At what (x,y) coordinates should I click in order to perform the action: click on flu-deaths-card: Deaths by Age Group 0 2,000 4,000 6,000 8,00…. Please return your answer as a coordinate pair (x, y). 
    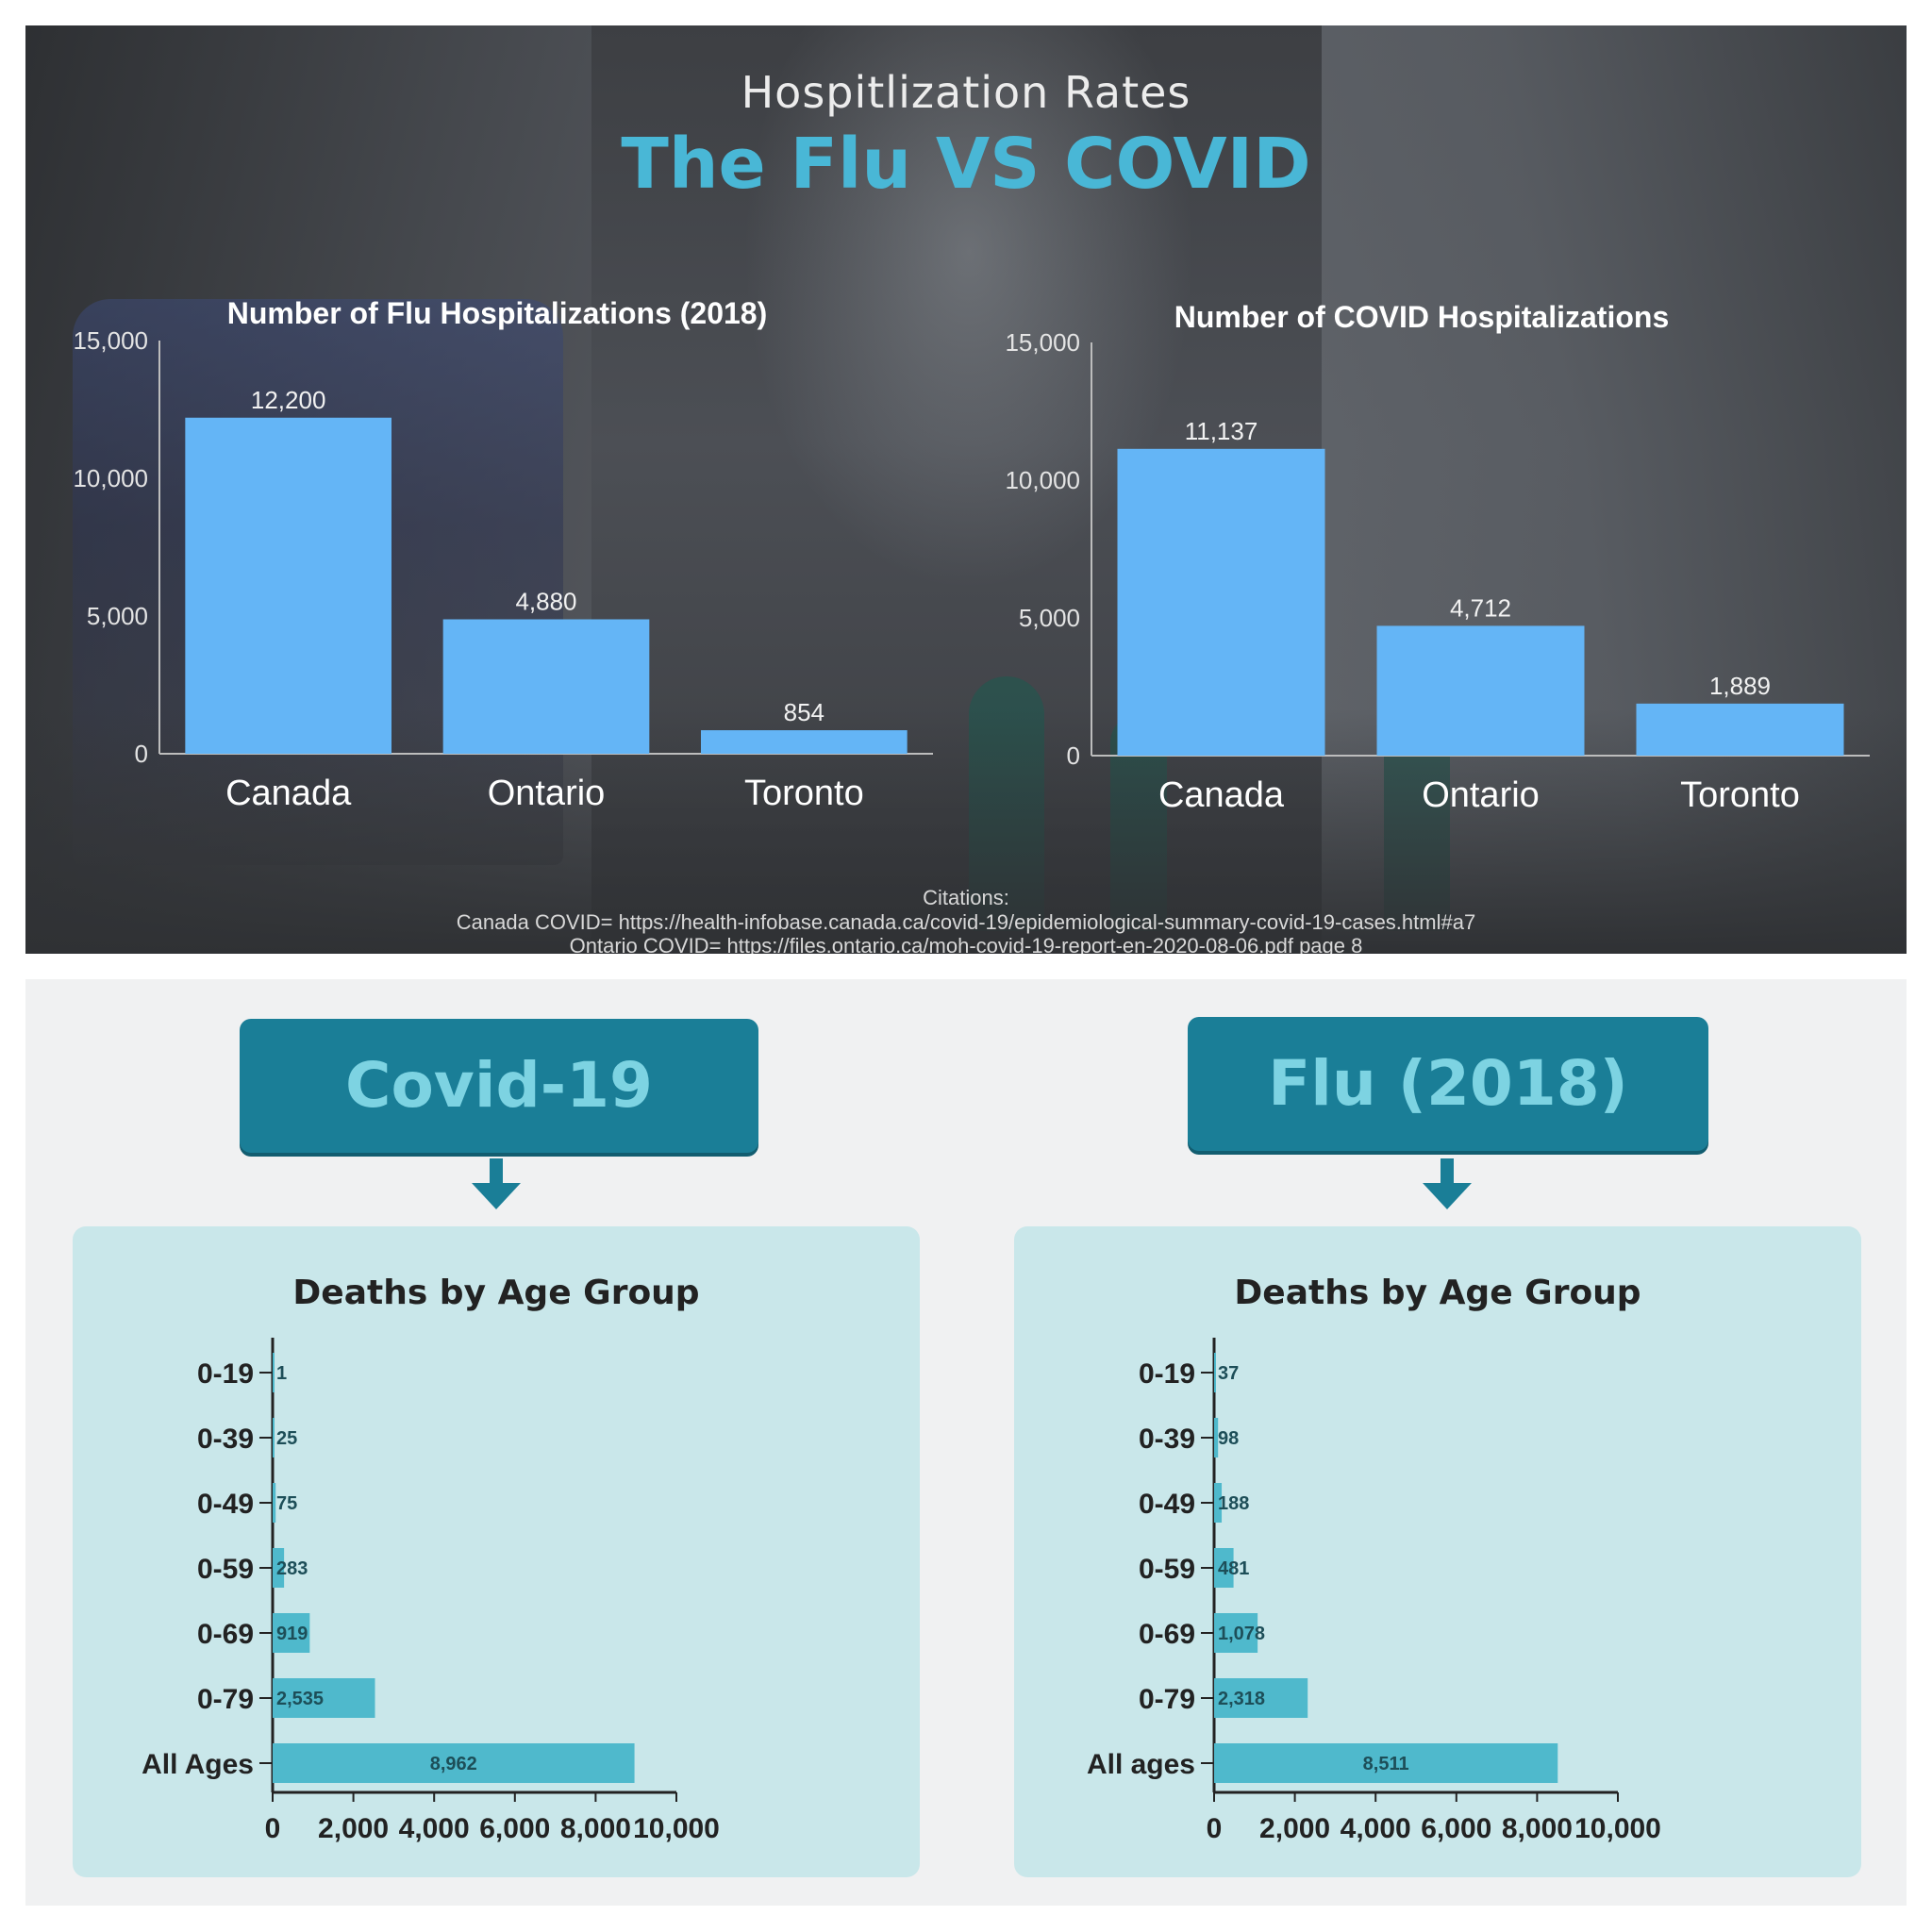
    Looking at the image, I should click on (1437, 1552).